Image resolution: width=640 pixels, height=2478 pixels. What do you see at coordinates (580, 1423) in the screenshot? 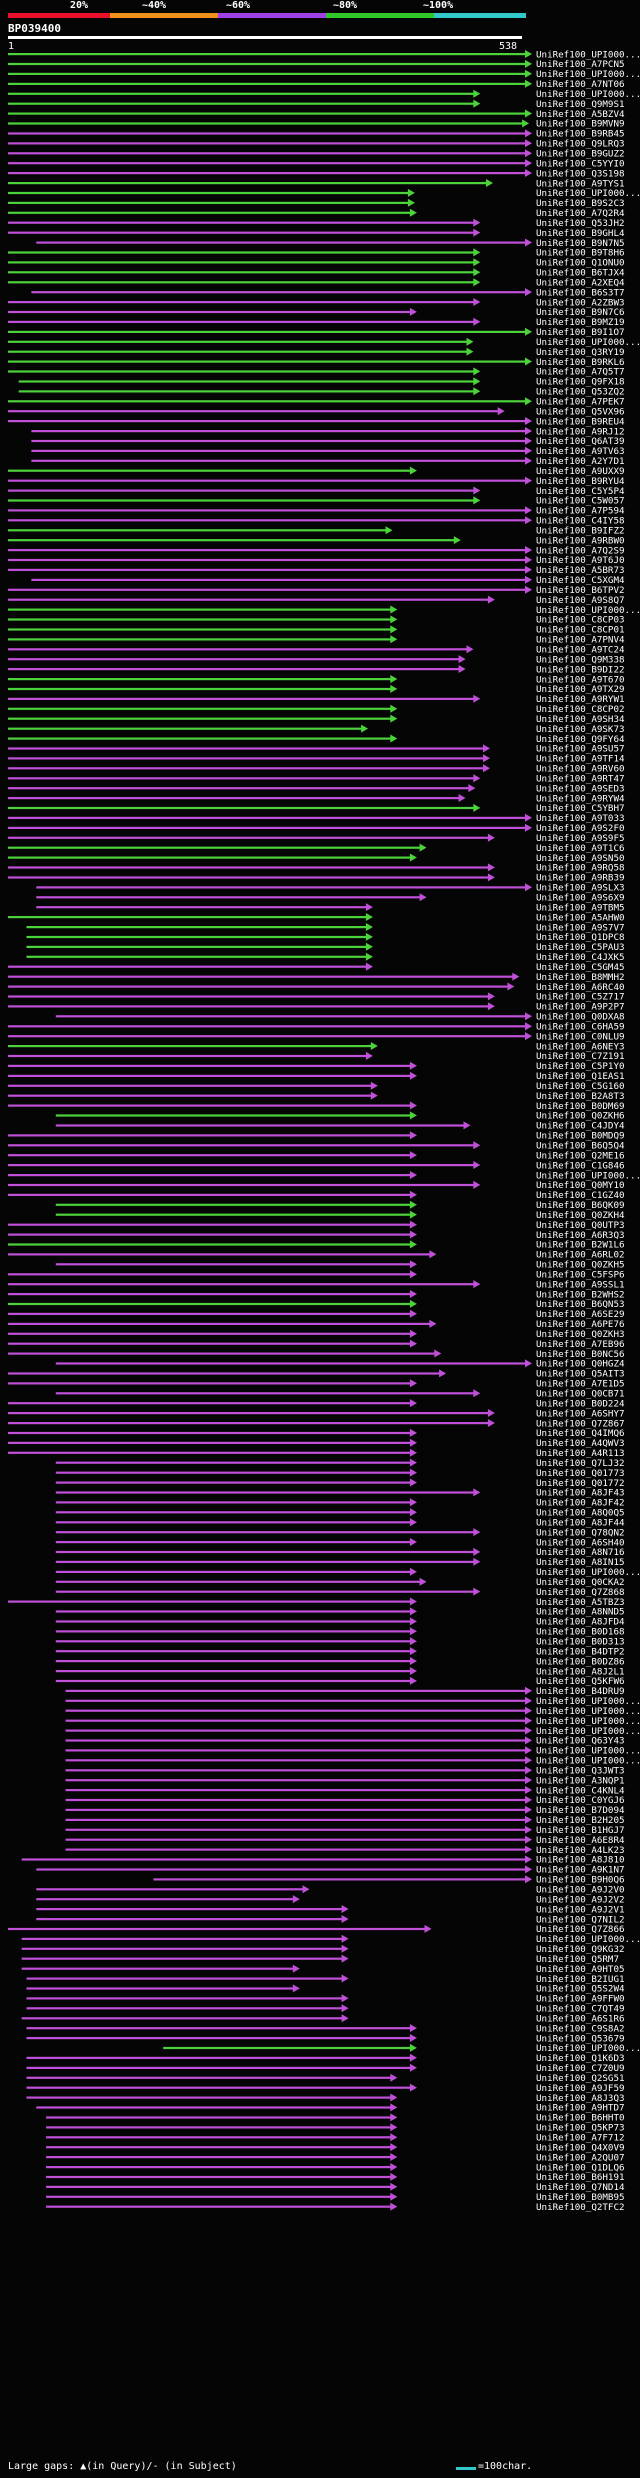
I see `hit-label: UniRef100_Q7Z867` at bounding box center [580, 1423].